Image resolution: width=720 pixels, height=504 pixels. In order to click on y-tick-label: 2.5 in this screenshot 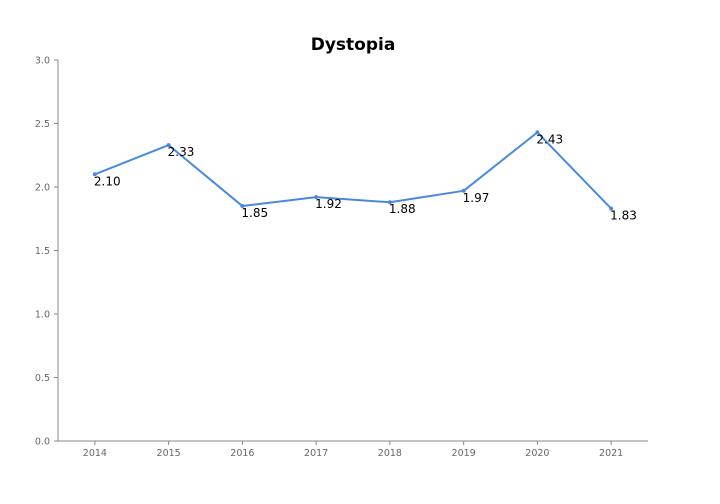, I will do `click(42, 124)`.